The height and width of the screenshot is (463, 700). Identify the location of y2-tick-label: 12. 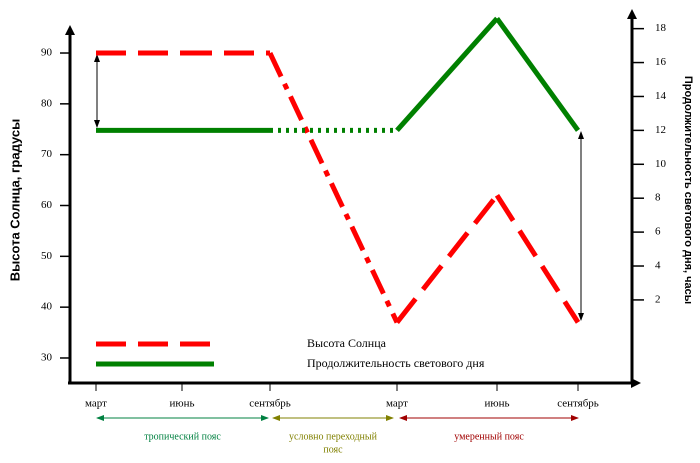
(660, 130).